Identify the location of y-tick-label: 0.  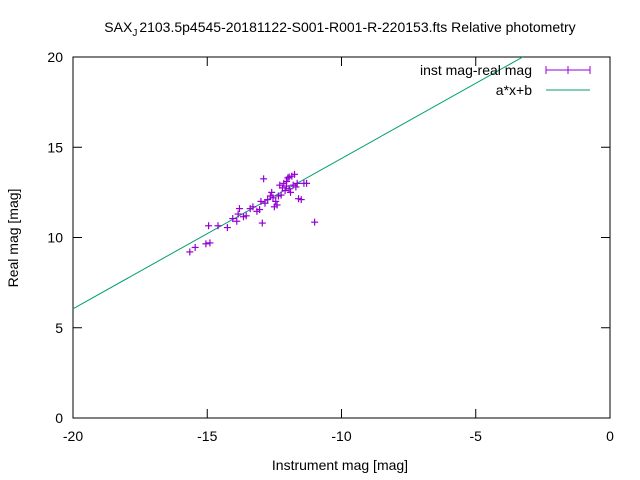
(59, 418).